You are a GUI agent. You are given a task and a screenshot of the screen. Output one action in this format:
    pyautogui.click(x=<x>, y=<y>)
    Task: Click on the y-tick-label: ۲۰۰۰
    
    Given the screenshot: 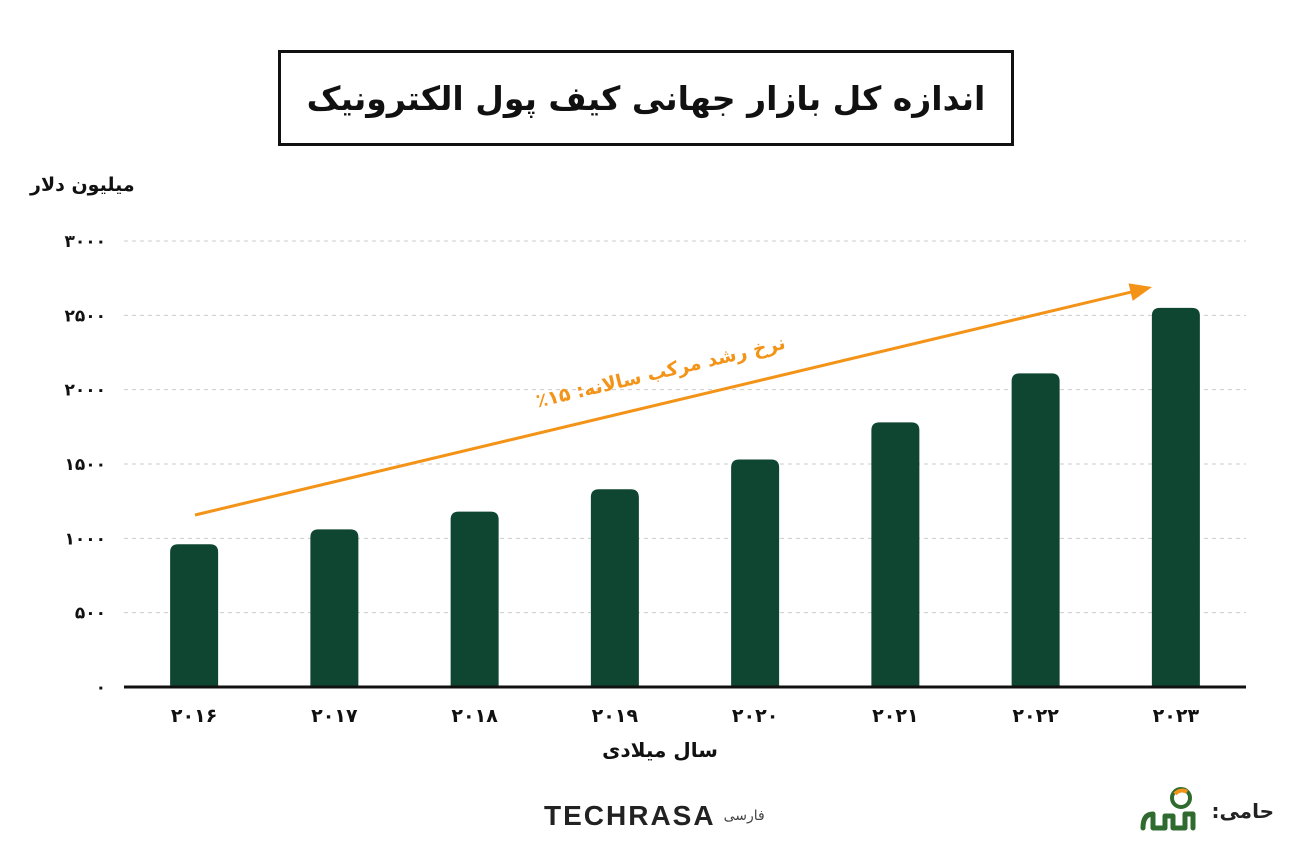 What is the action you would take?
    pyautogui.click(x=85, y=391)
    